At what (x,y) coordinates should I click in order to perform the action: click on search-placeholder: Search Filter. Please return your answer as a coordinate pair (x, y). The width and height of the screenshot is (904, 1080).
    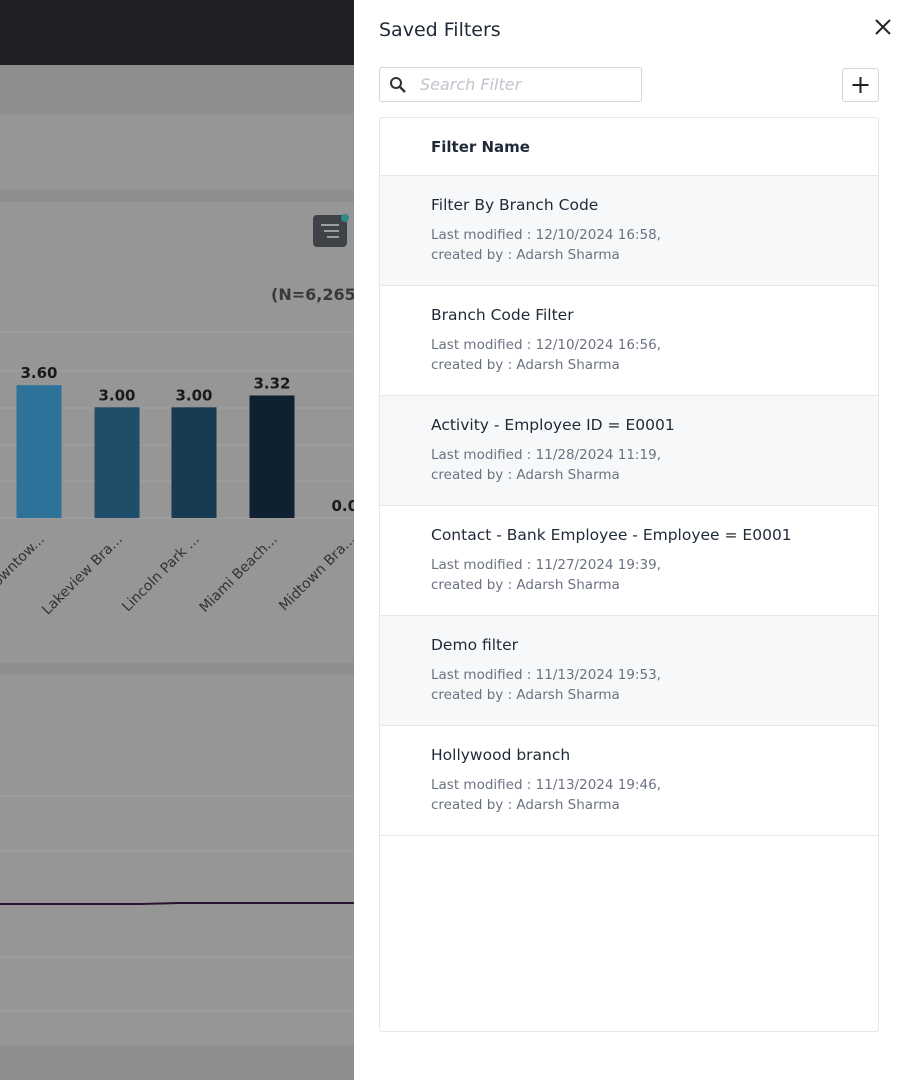
    Looking at the image, I should click on (471, 84).